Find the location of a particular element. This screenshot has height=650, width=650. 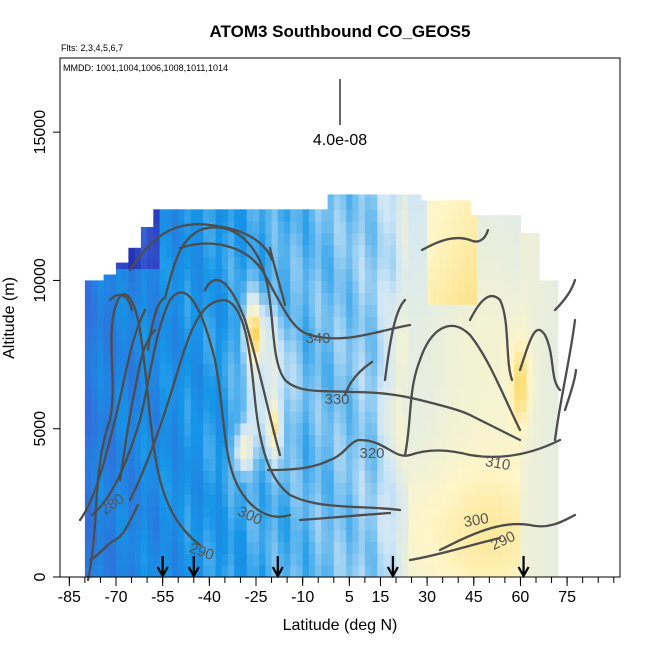

contour-label: 300 is located at coordinates (476, 520).